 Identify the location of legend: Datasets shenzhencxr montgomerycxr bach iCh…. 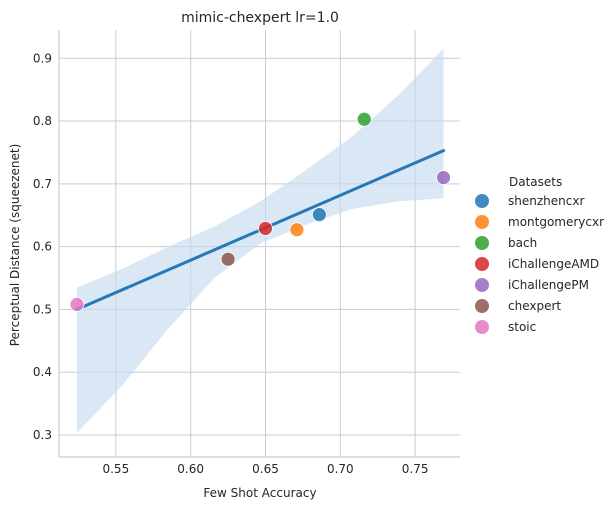
(539, 254).